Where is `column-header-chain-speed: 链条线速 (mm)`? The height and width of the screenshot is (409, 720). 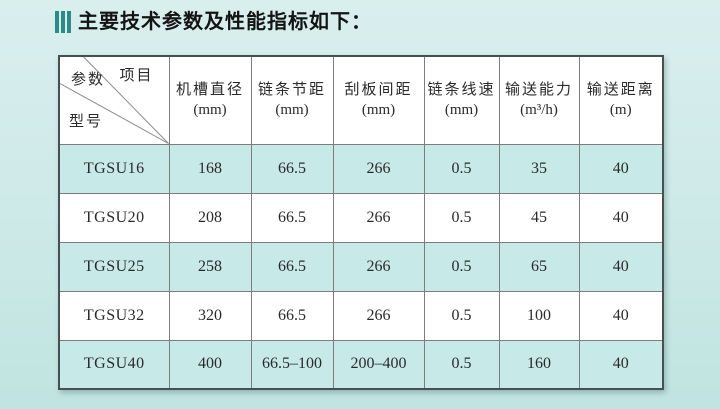
column-header-chain-speed: 链条线速 (mm) is located at coordinates (461, 100).